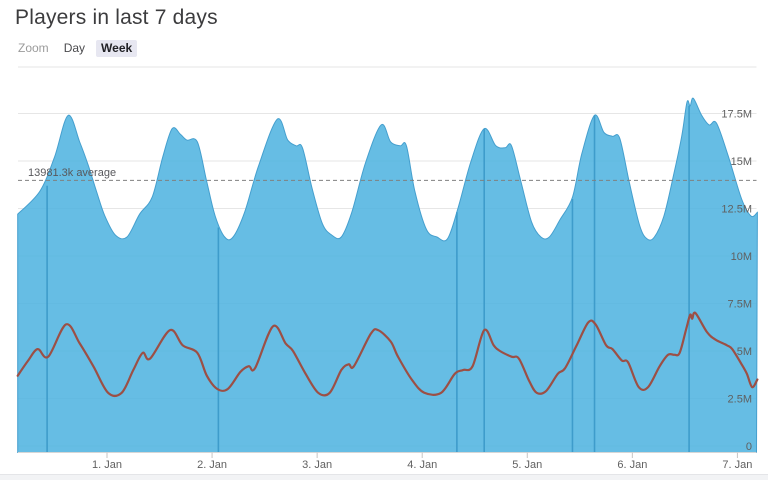 The width and height of the screenshot is (768, 480). Describe the element at coordinates (741, 257) in the screenshot. I see `y-axis-label: 10M` at that location.